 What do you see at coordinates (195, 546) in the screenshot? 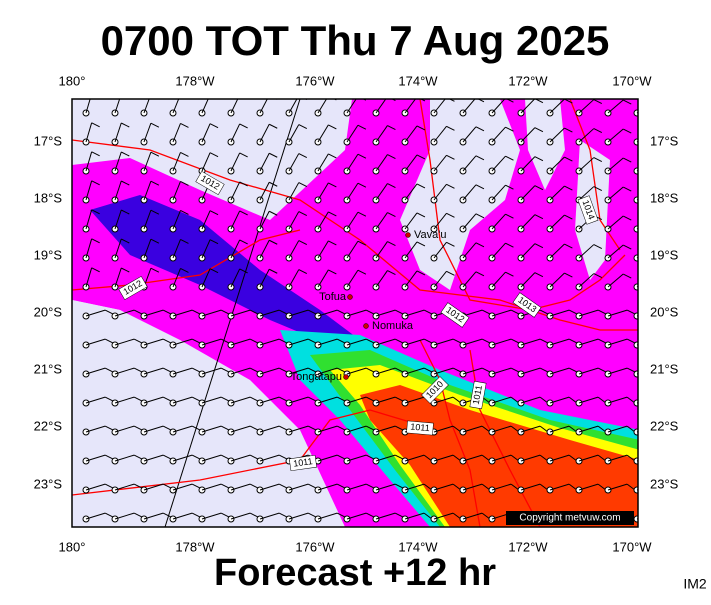
I see `longitude-label: 178°W` at bounding box center [195, 546].